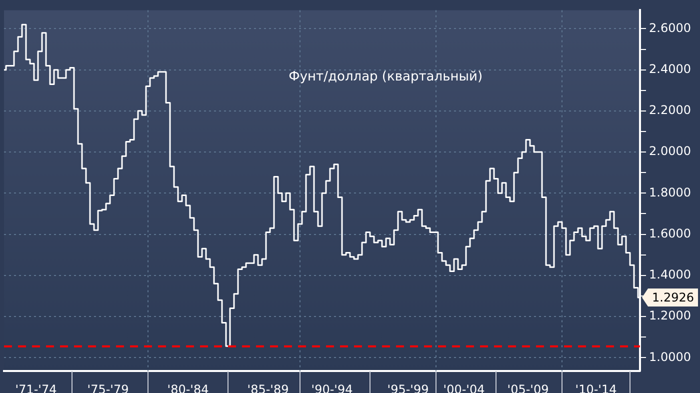 This screenshot has width=700, height=393. What do you see at coordinates (670, 27) in the screenshot?
I see `y-tick-label: 2.6000` at bounding box center [670, 27].